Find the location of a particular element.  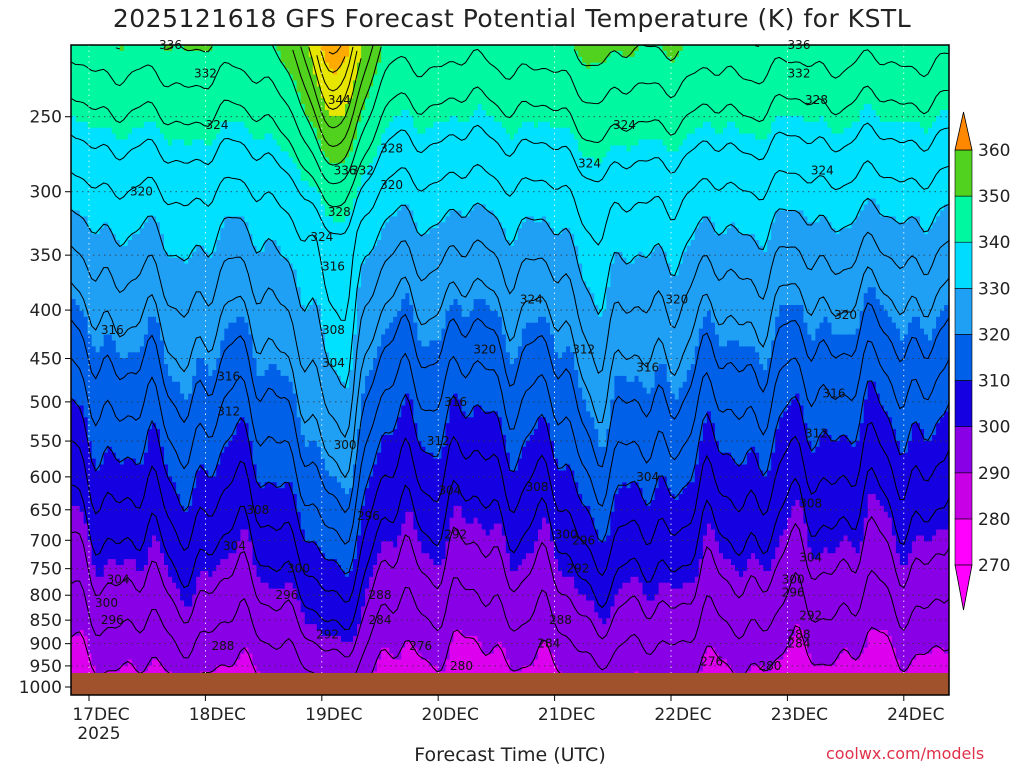

contour-label-16: 344 is located at coordinates (339, 100).